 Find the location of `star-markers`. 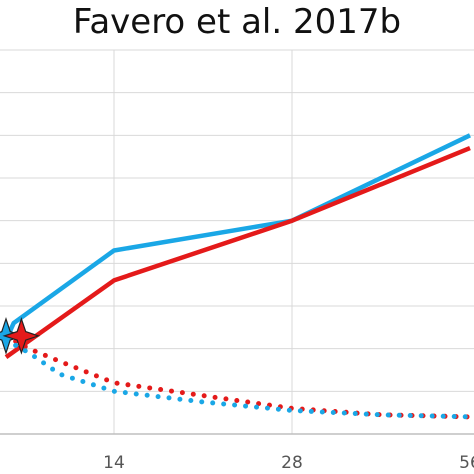

star-markers is located at coordinates (20, 335).